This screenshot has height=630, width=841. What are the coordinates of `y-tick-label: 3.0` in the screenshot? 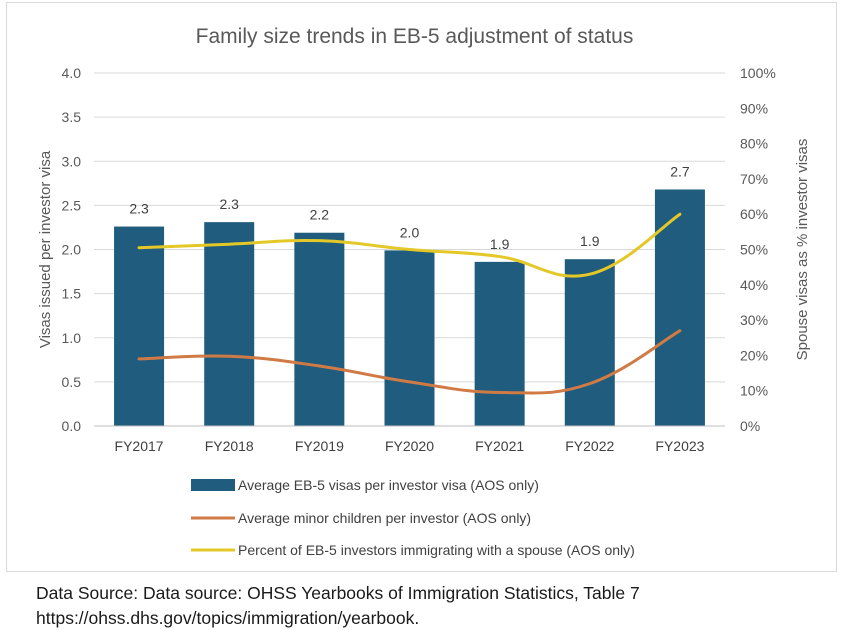 It's located at (72, 161).